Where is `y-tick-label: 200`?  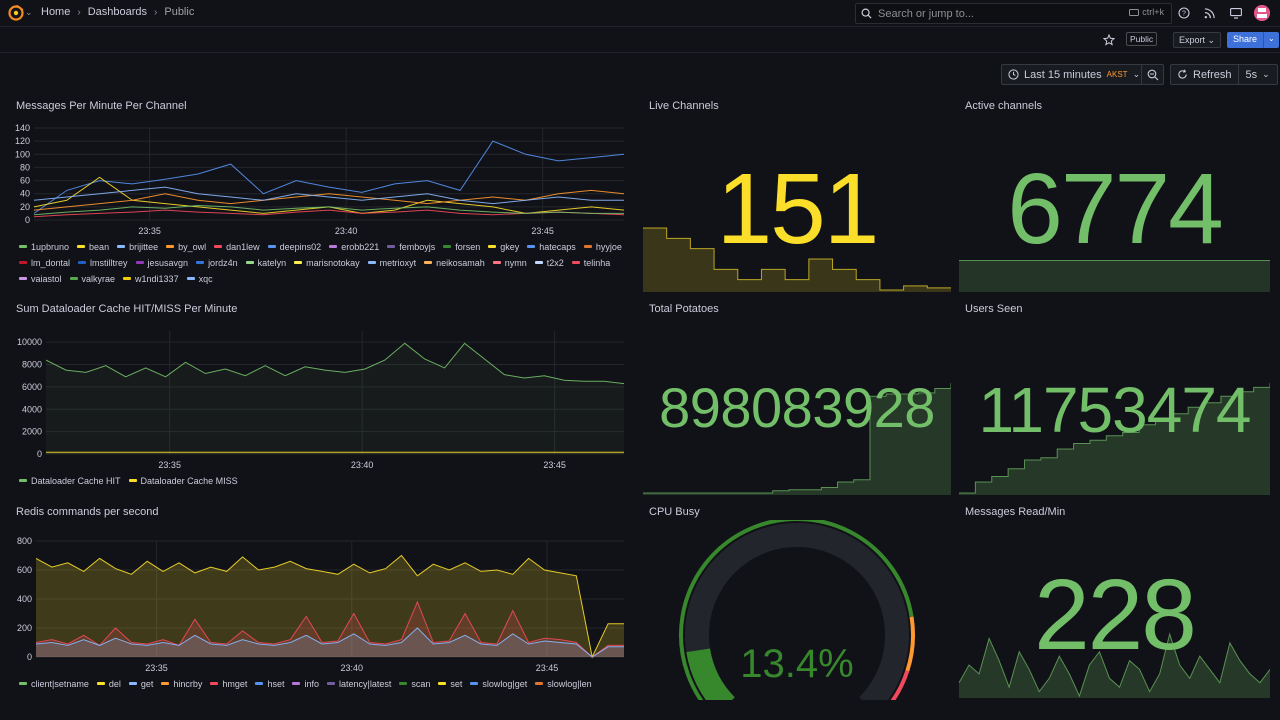
y-tick-label: 200 is located at coordinates (24, 628).